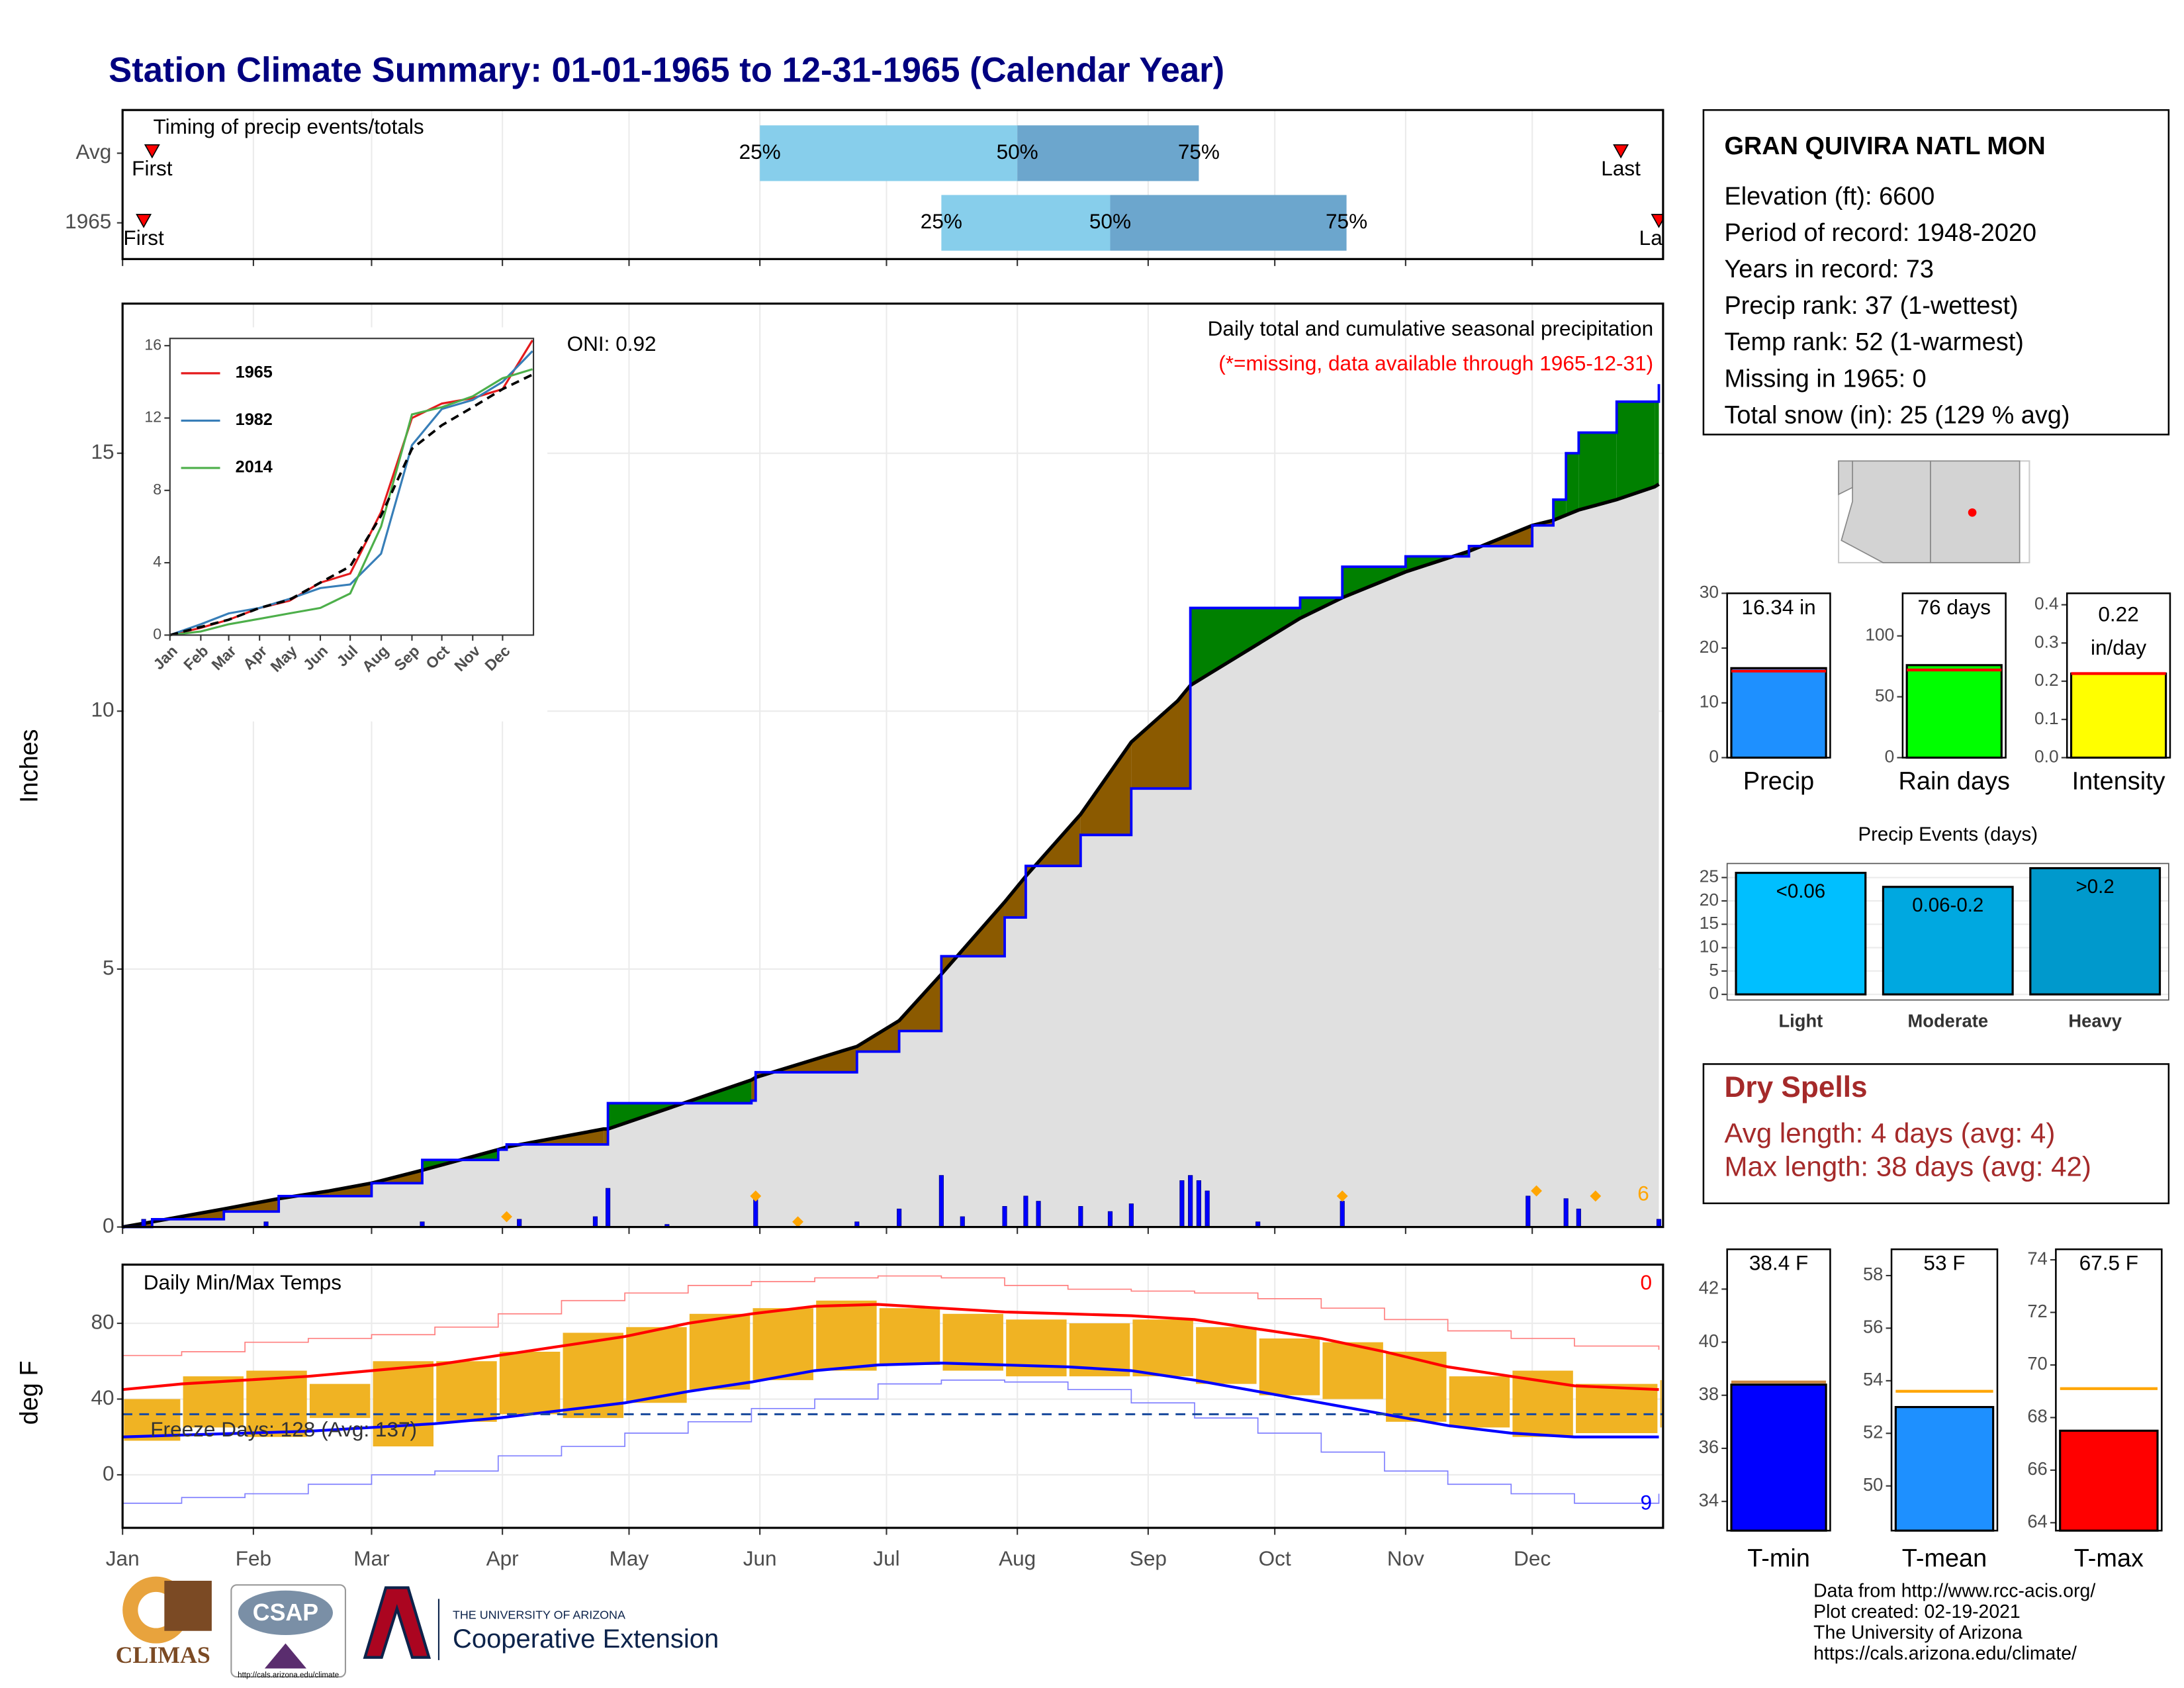 The height and width of the screenshot is (1688, 2184). What do you see at coordinates (2046, 680) in the screenshot?
I see `y-tick-label: 0.2` at bounding box center [2046, 680].